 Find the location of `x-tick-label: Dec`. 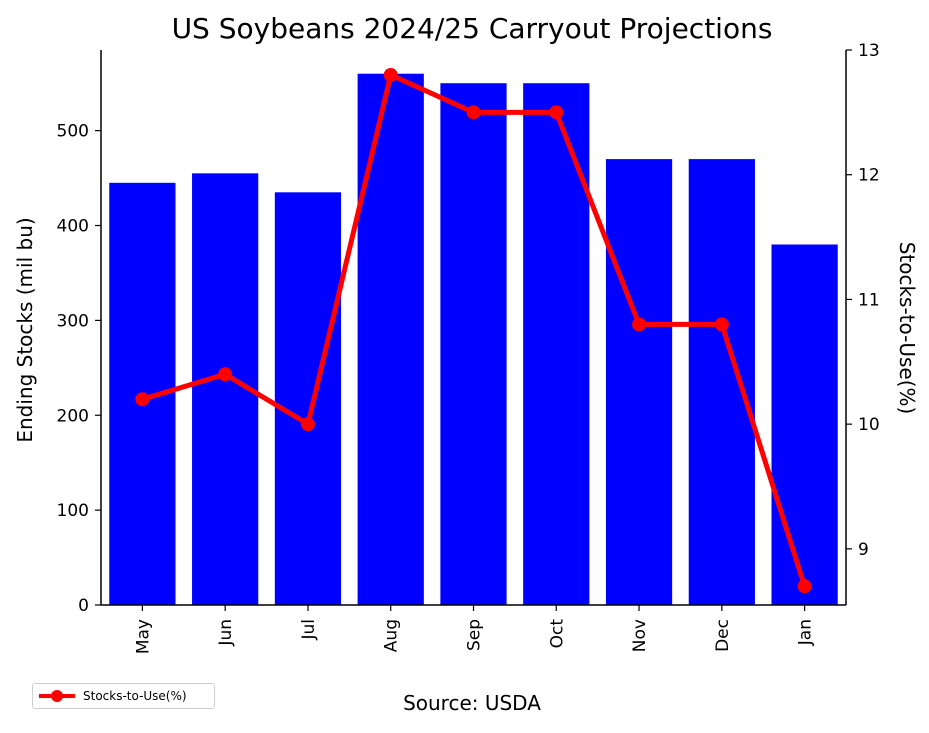

x-tick-label: Dec is located at coordinates (723, 635).